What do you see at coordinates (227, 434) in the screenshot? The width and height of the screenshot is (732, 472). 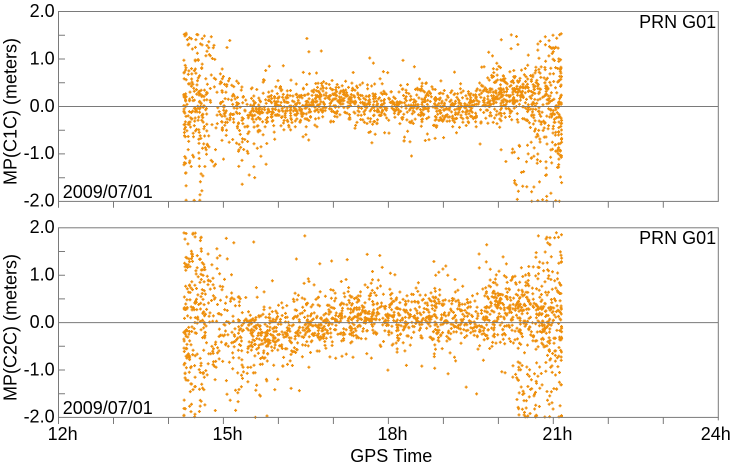 I see `svg-text: 15h` at bounding box center [227, 434].